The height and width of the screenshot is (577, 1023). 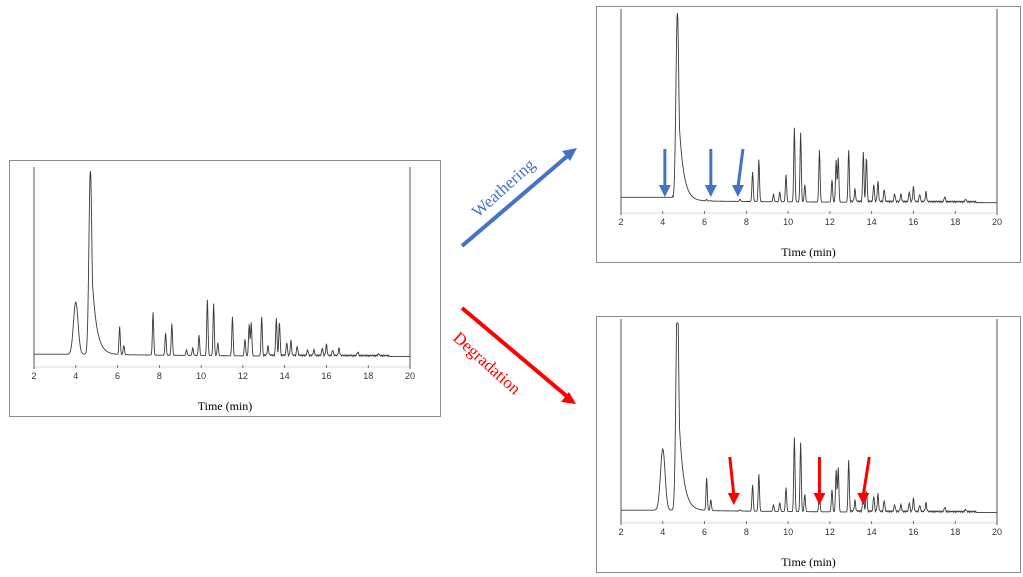 I want to click on chromatogram-weathered-plot: 2 4 6 8 10 12 14 16 18 20, so click(x=810, y=118).